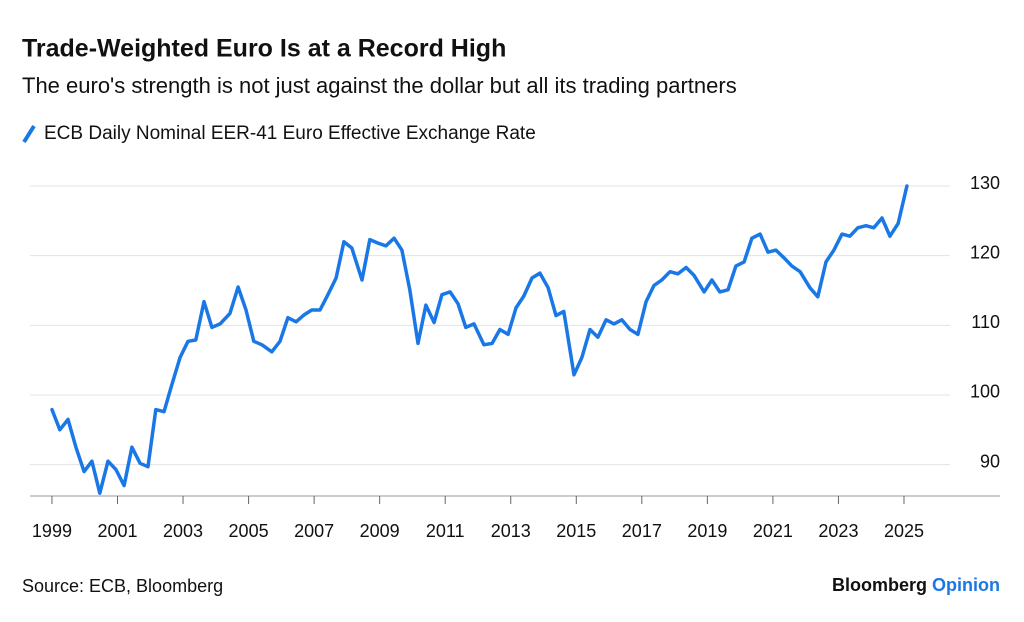 This screenshot has height=622, width=1024. Describe the element at coordinates (707, 531) in the screenshot. I see `x-tick-label: 2019` at that location.